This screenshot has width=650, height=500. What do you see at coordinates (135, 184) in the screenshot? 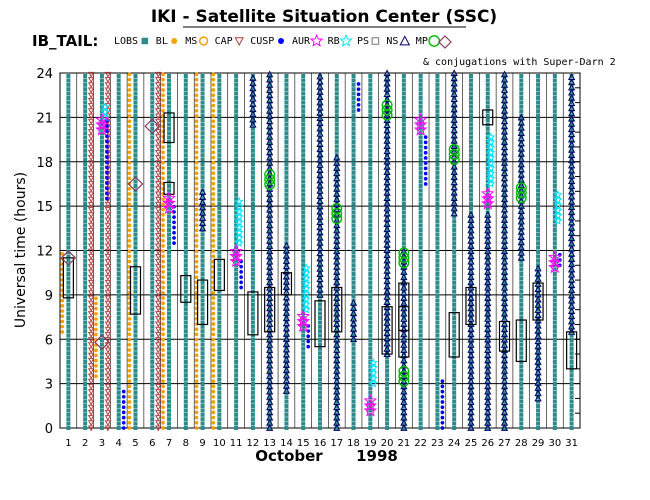
I see `conjugation-diamond` at bounding box center [135, 184].